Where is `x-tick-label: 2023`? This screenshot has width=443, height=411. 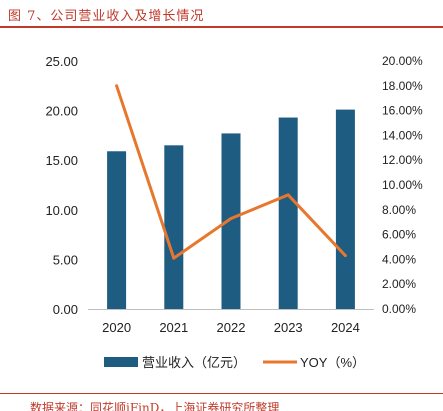 x-tick-label: 2023 is located at coordinates (288, 327).